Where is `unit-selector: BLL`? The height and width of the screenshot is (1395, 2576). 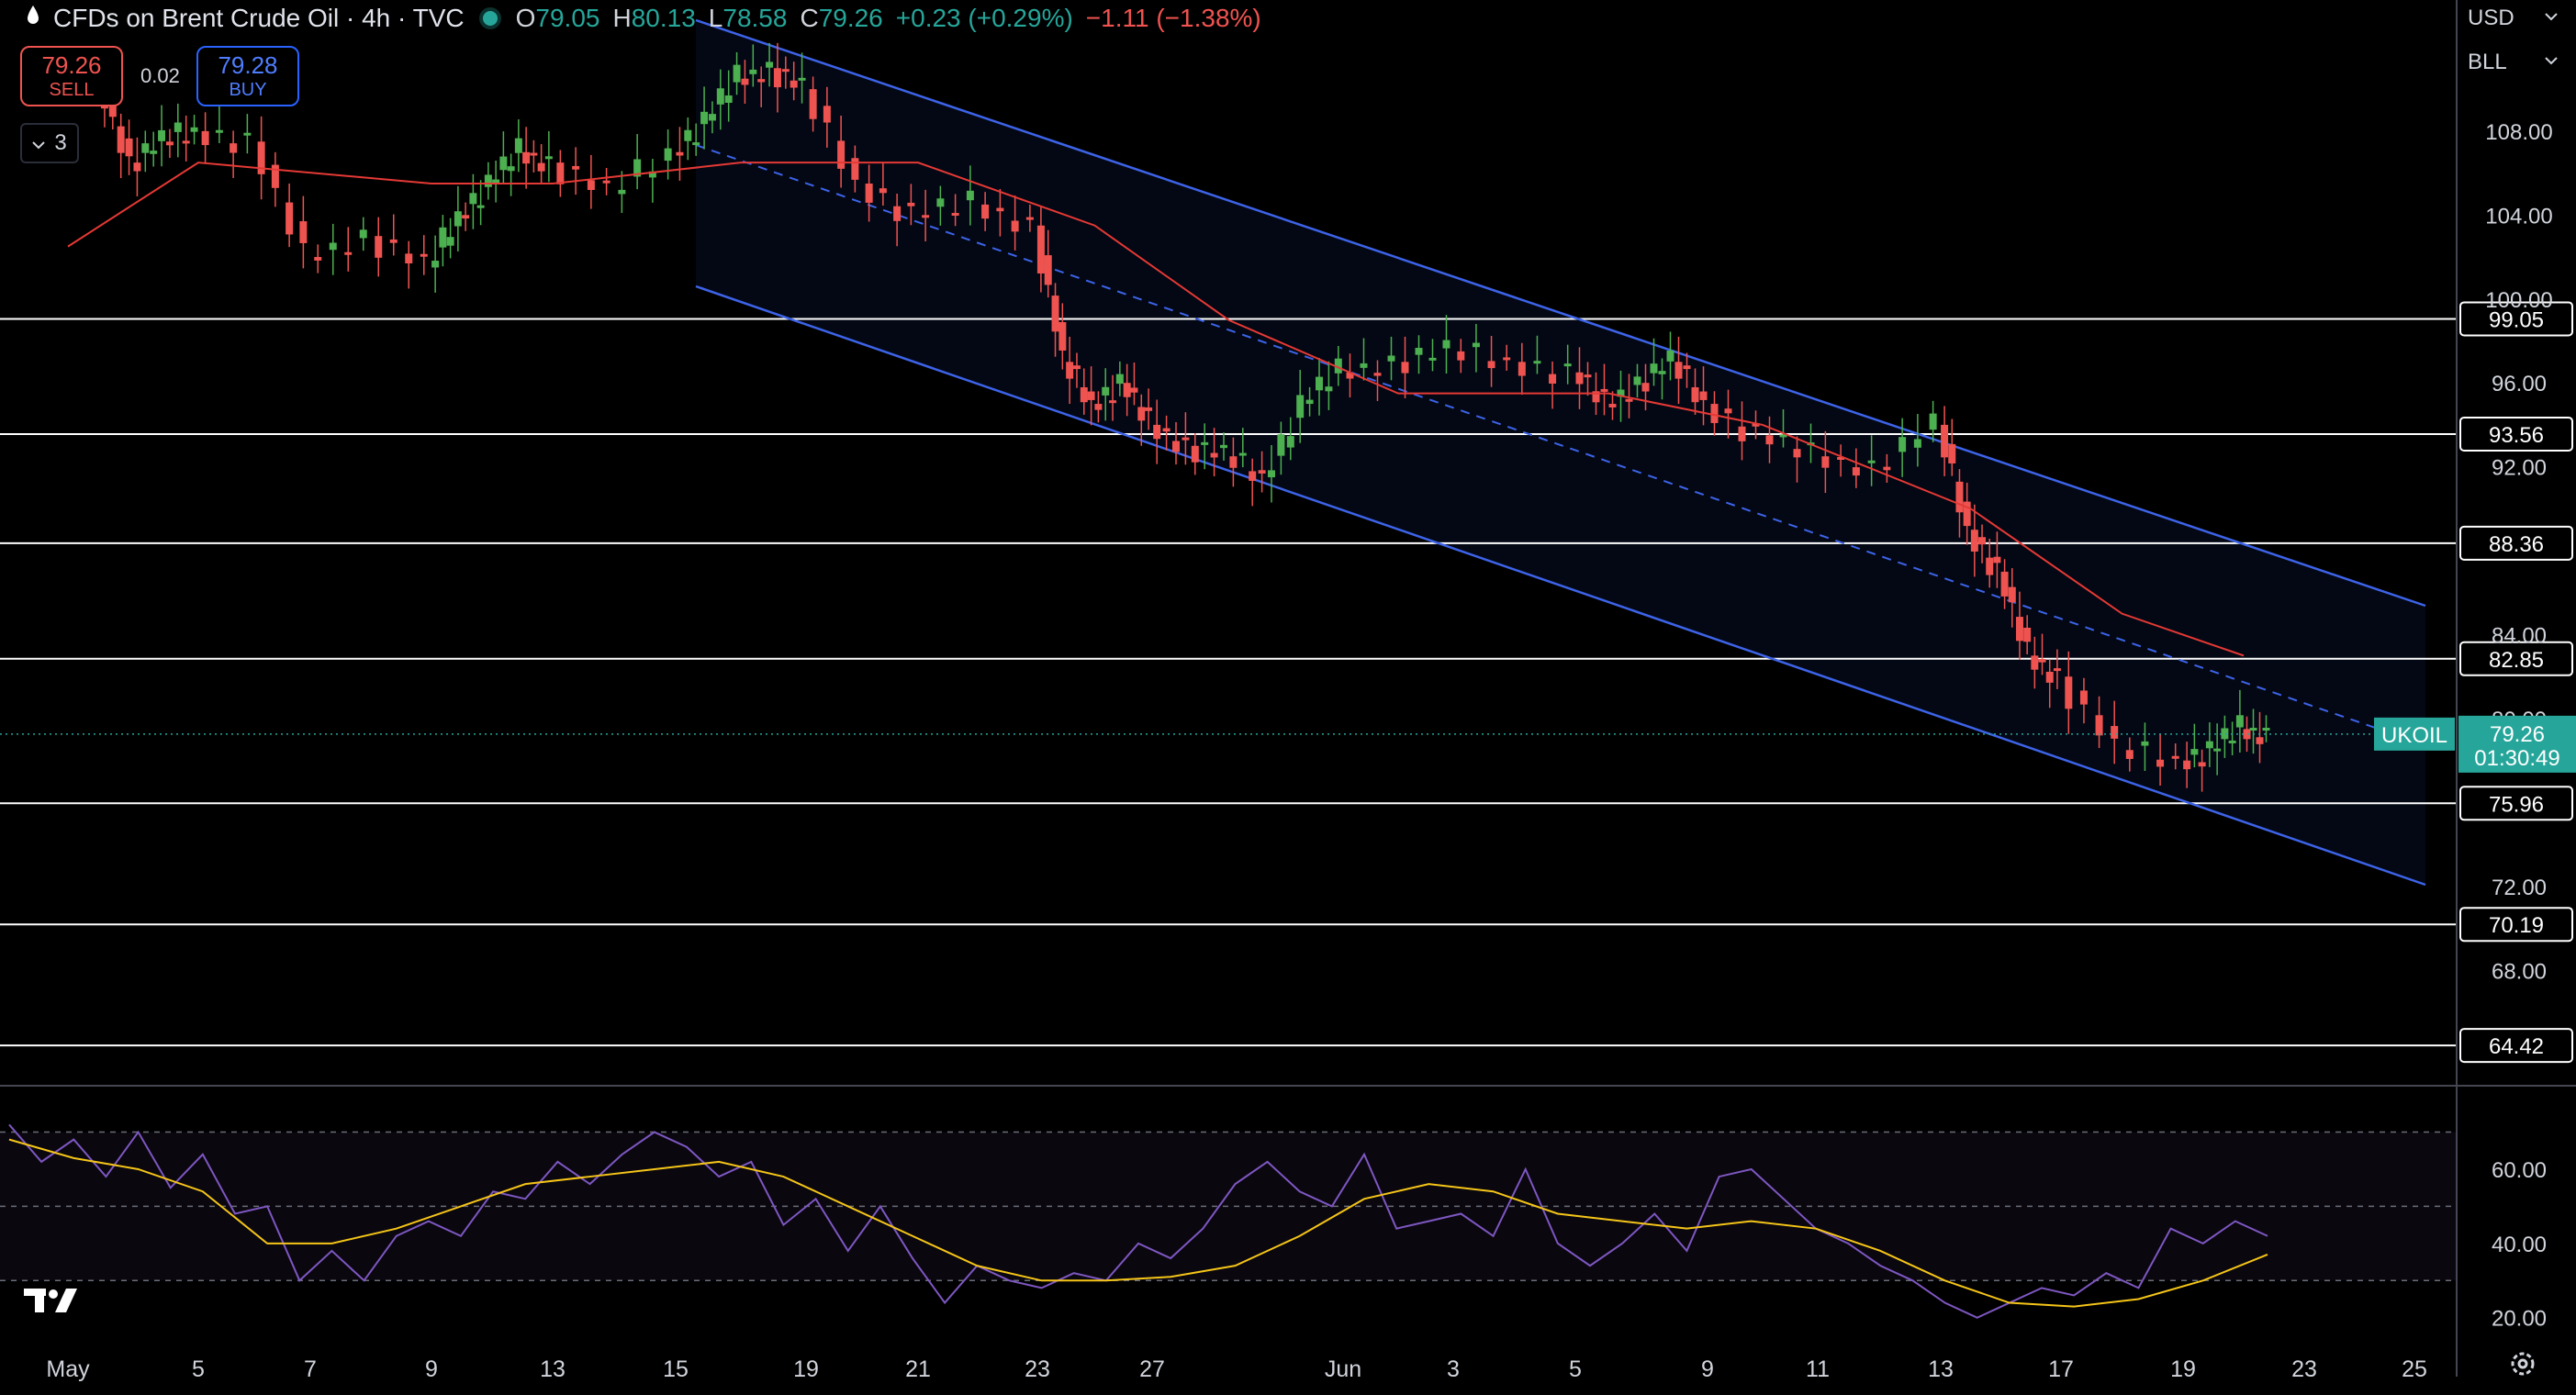 unit-selector: BLL is located at coordinates (2513, 62).